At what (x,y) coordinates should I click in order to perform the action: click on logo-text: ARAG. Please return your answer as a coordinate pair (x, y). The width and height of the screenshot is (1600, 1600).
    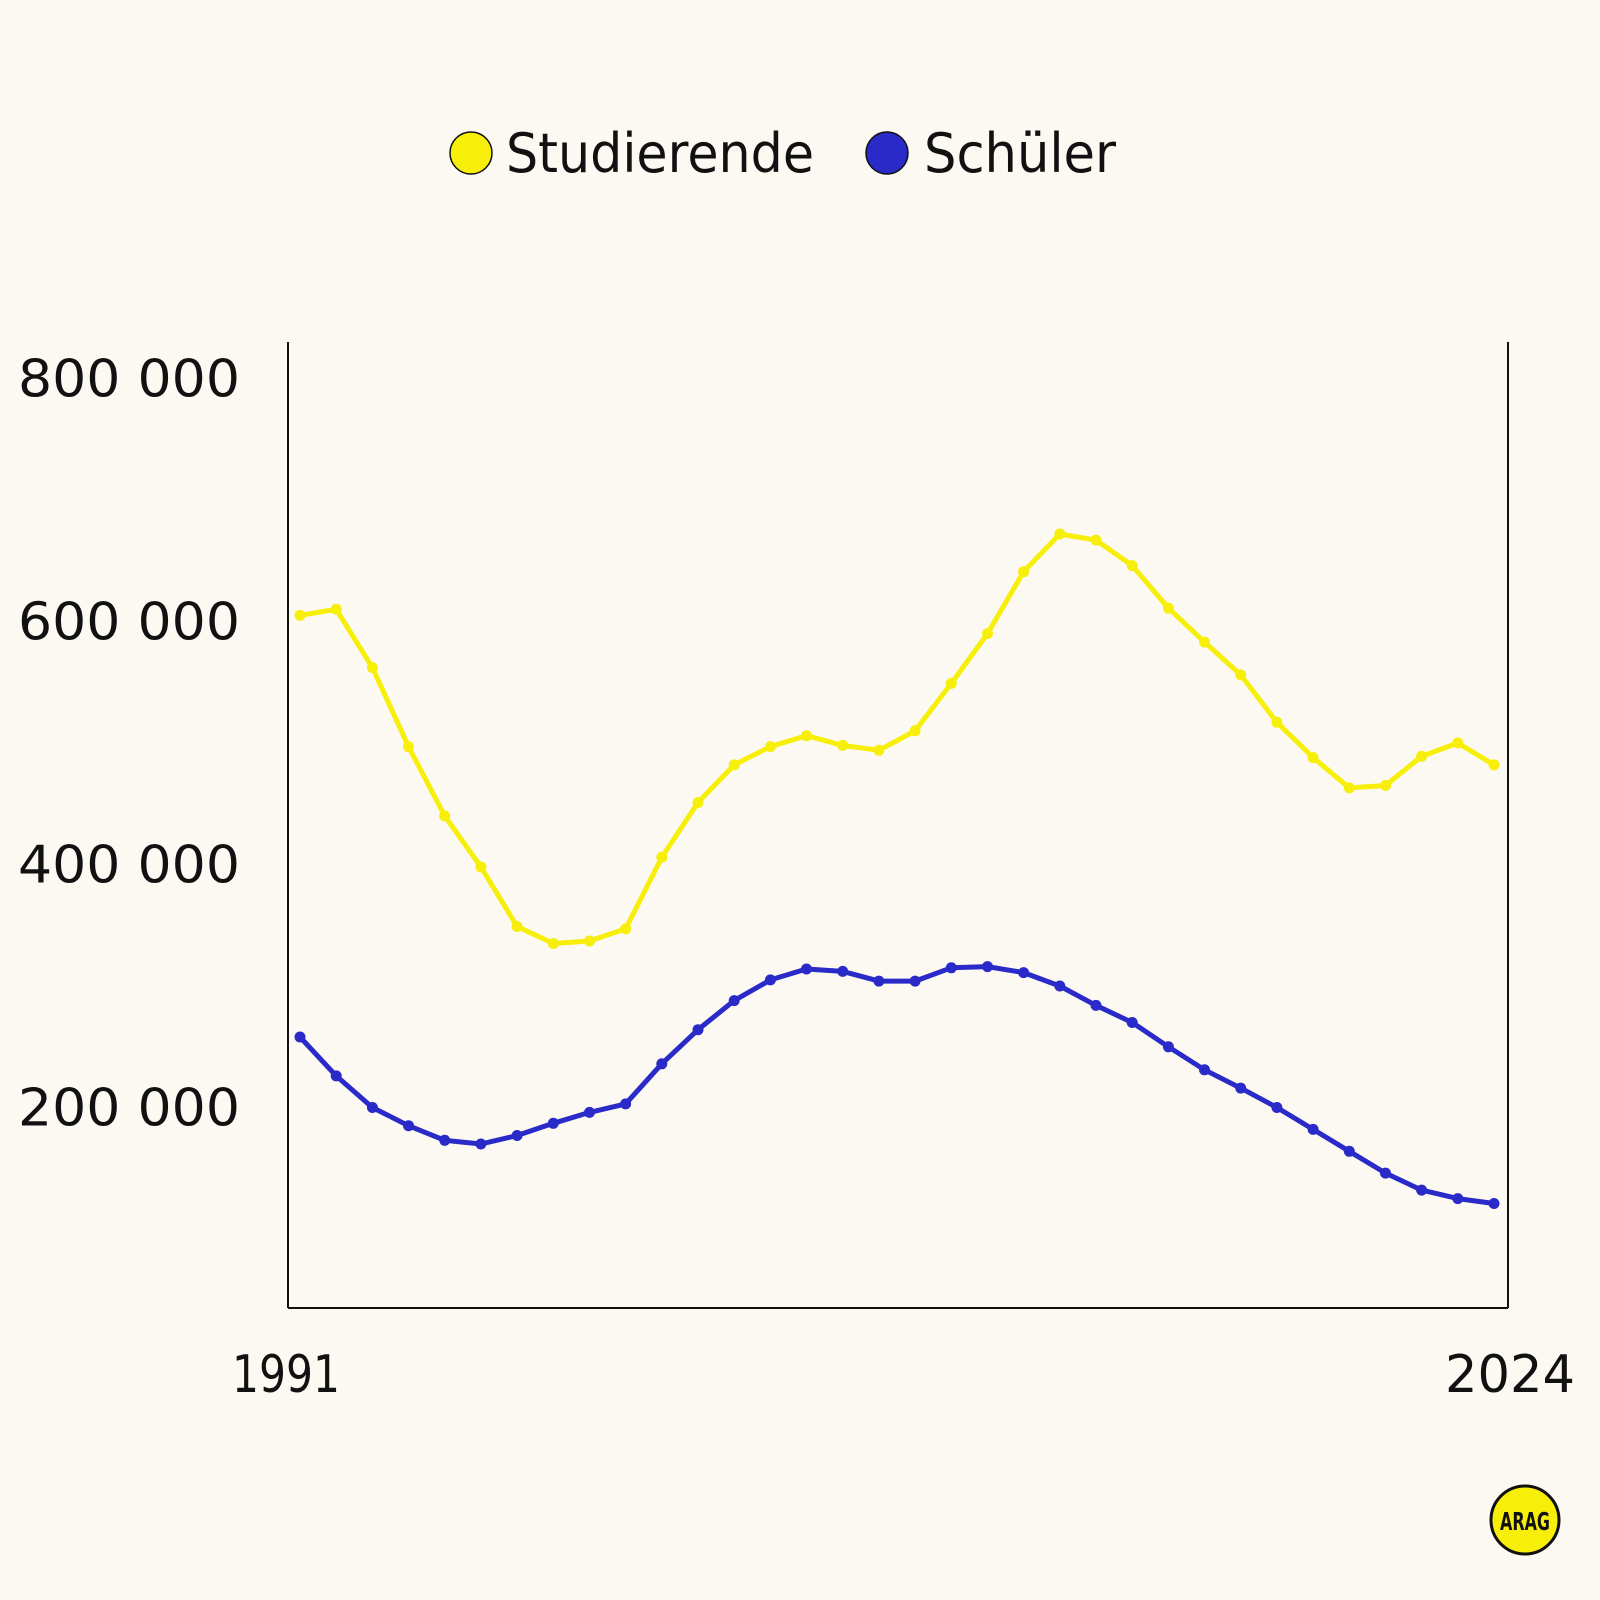
    Looking at the image, I should click on (1525, 1521).